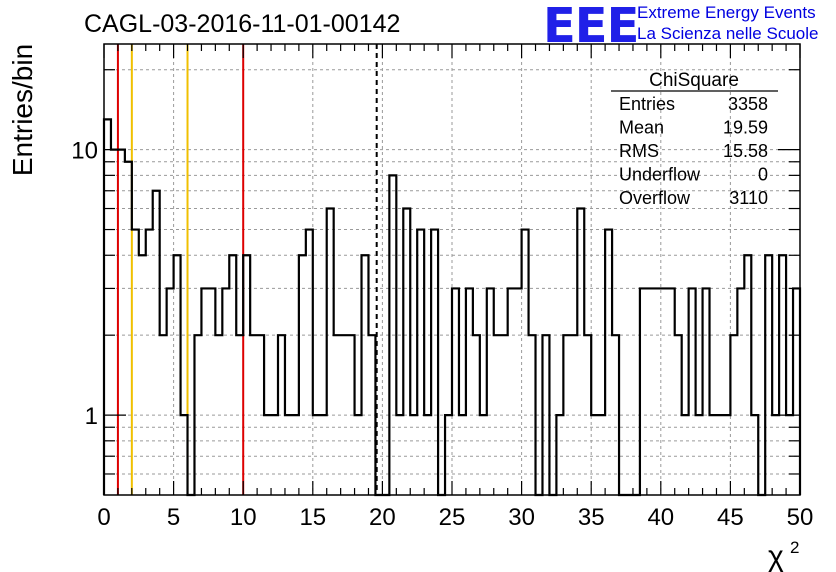 Image resolution: width=836 pixels, height=572 pixels. Describe the element at coordinates (312, 517) in the screenshot. I see `x-tick-label: 15` at that location.